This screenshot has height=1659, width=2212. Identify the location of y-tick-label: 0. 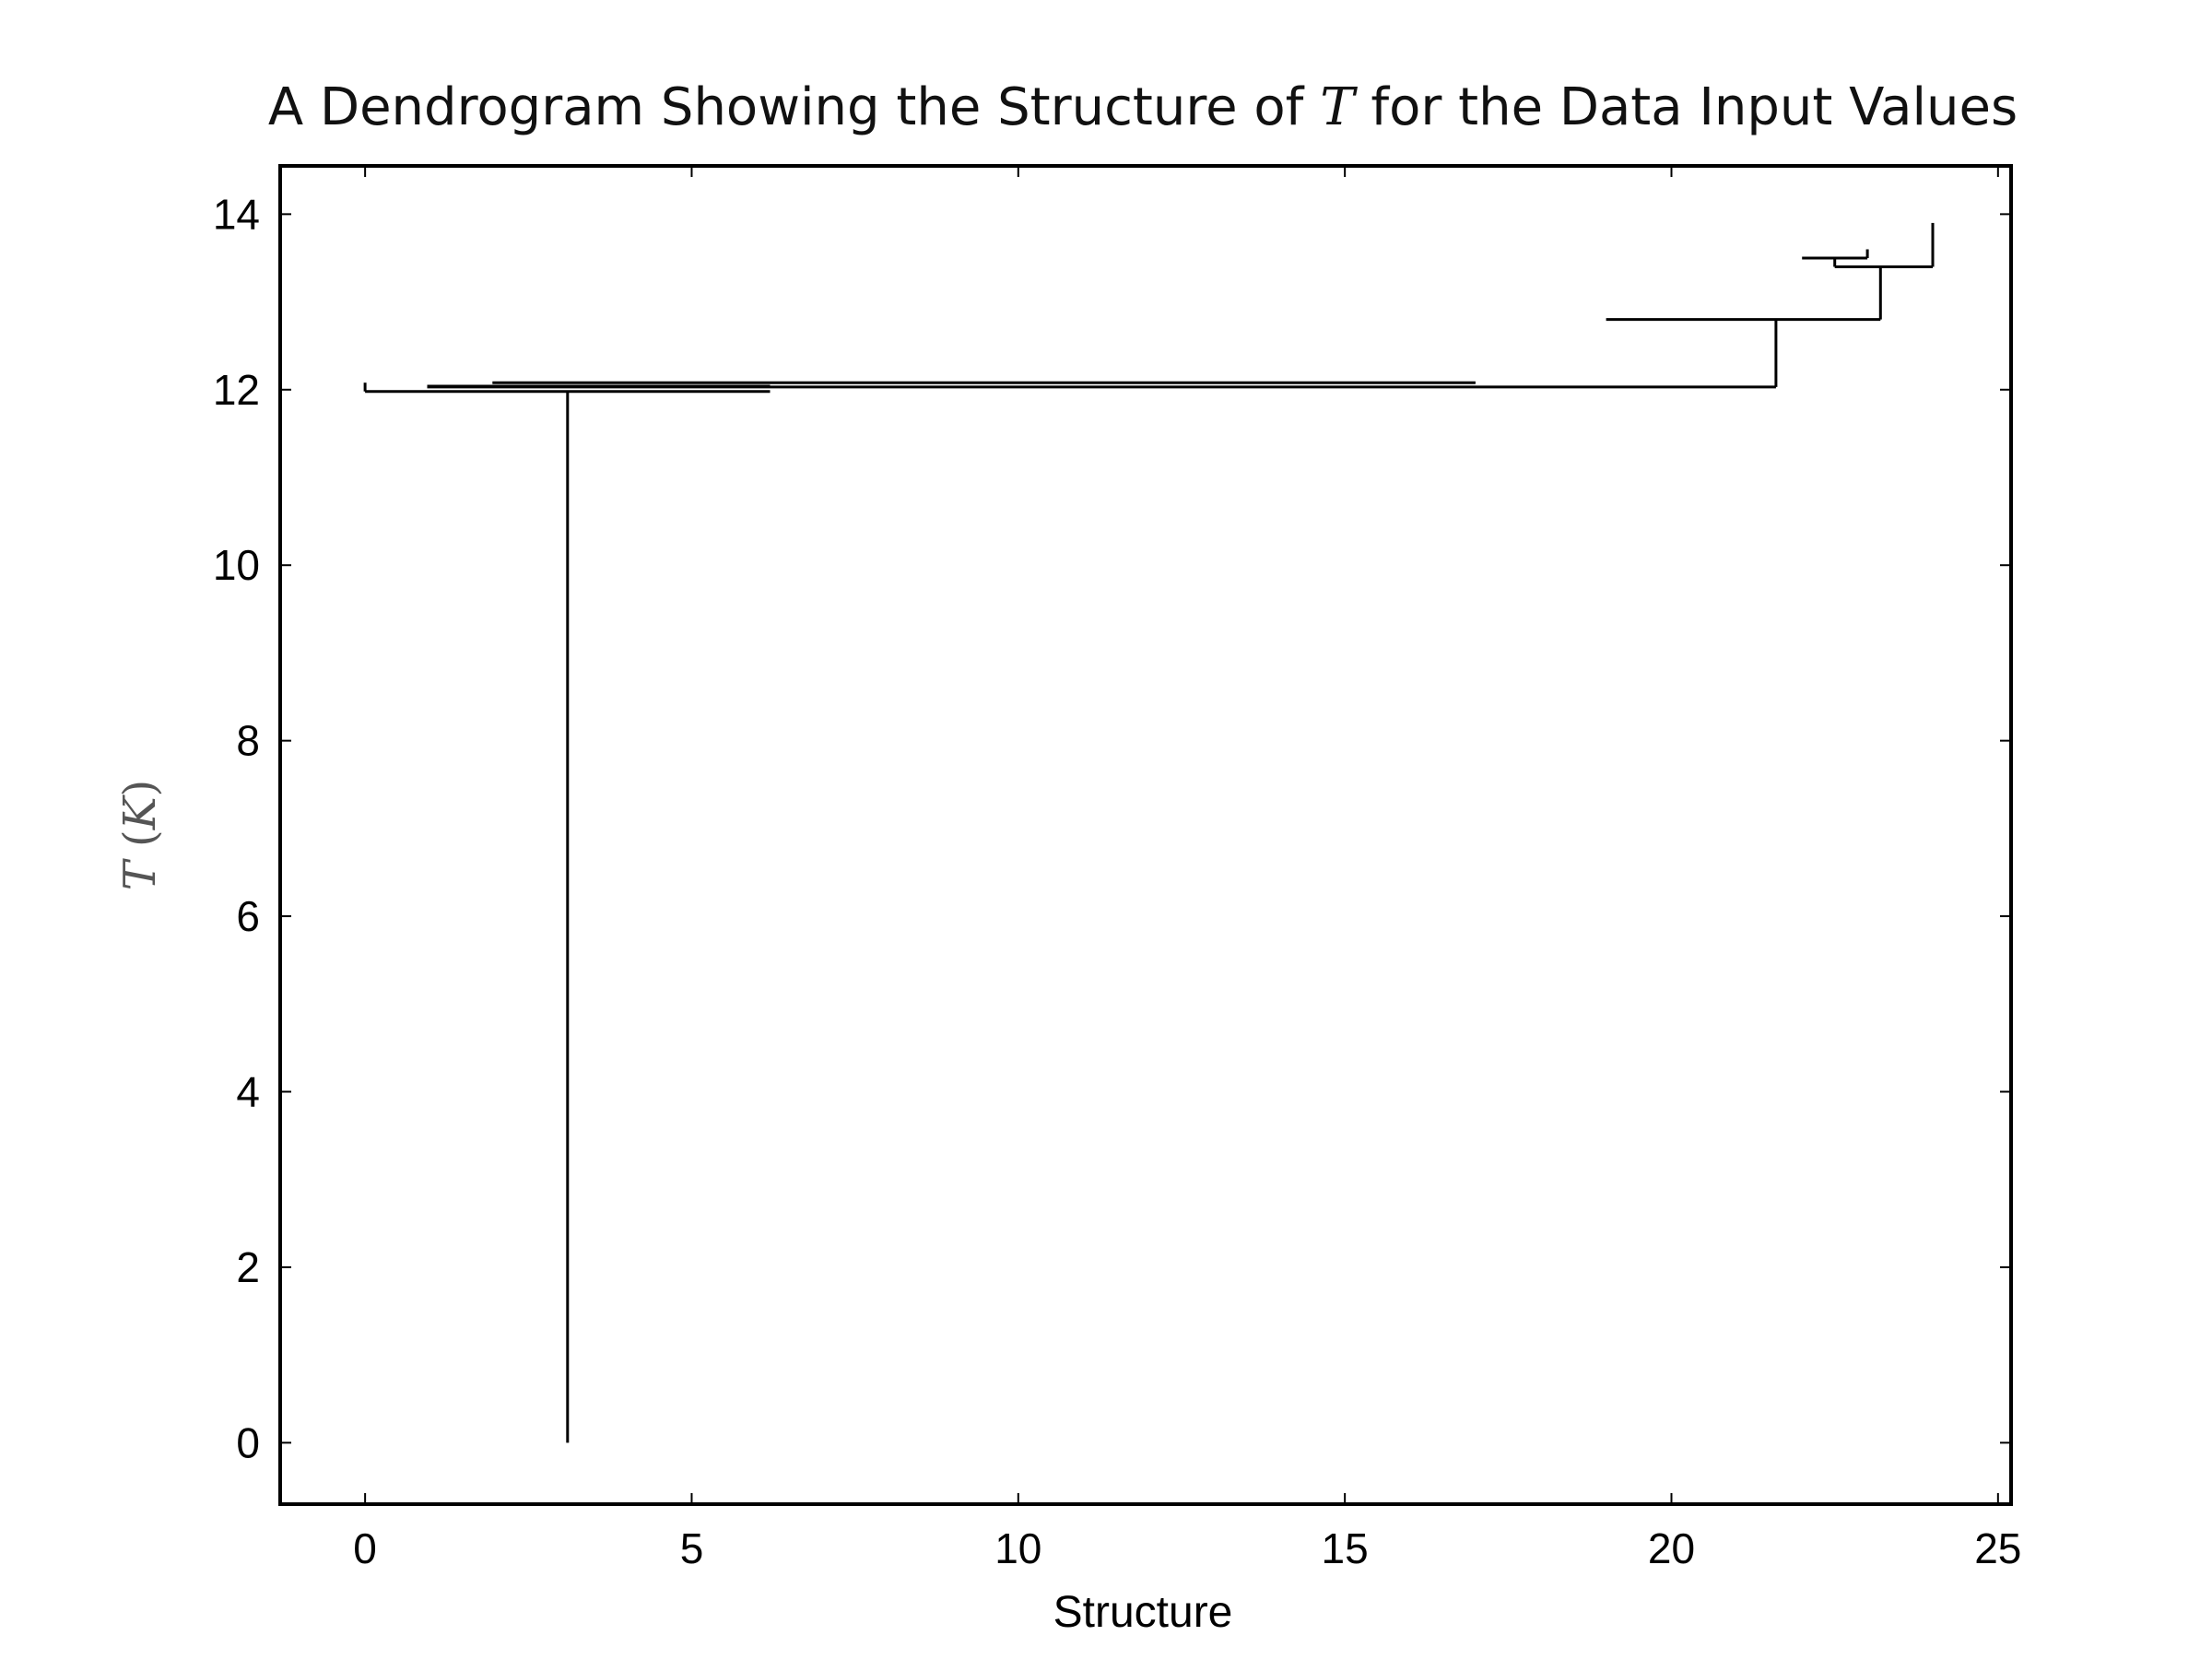
(248, 1442).